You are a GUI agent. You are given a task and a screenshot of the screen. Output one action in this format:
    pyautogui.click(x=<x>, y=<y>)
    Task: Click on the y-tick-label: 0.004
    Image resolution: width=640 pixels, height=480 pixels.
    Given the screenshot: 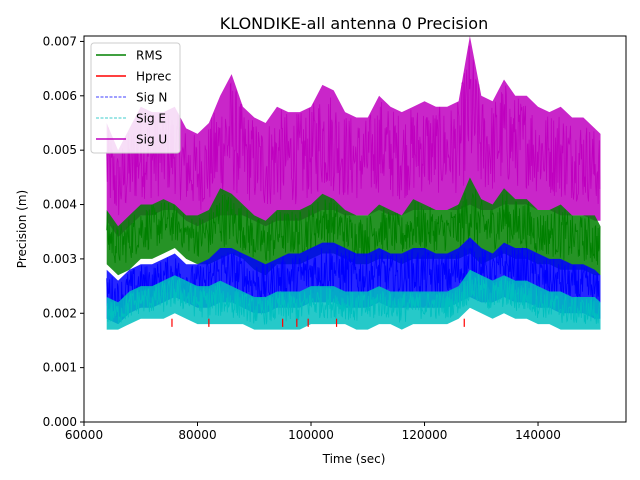 What is the action you would take?
    pyautogui.click(x=60, y=205)
    